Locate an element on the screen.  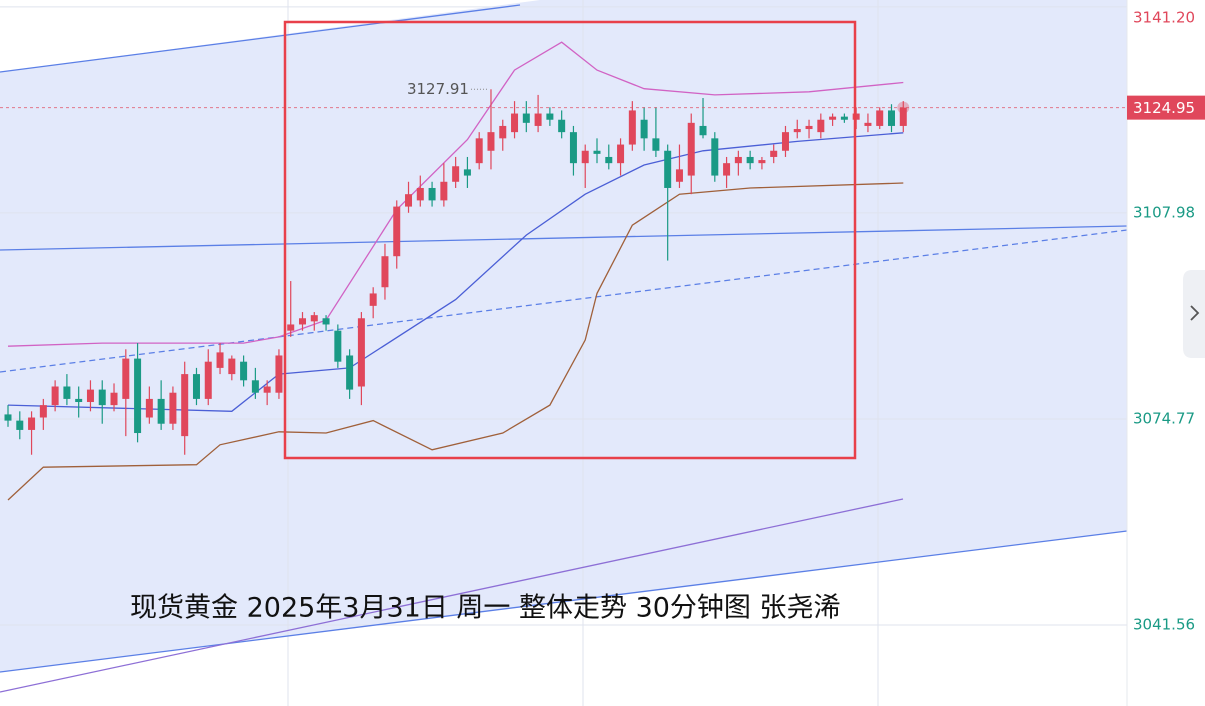
last-price-tag is located at coordinates (1166, 107).